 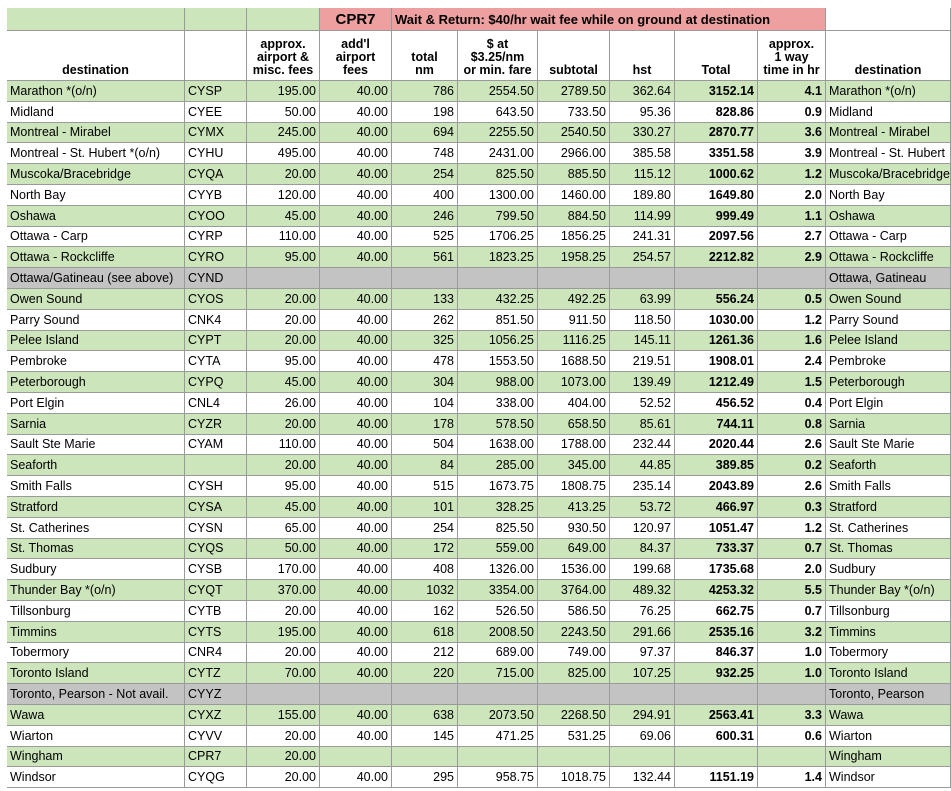 I want to click on destination-name: Tillsonburg, so click(x=40, y=611).